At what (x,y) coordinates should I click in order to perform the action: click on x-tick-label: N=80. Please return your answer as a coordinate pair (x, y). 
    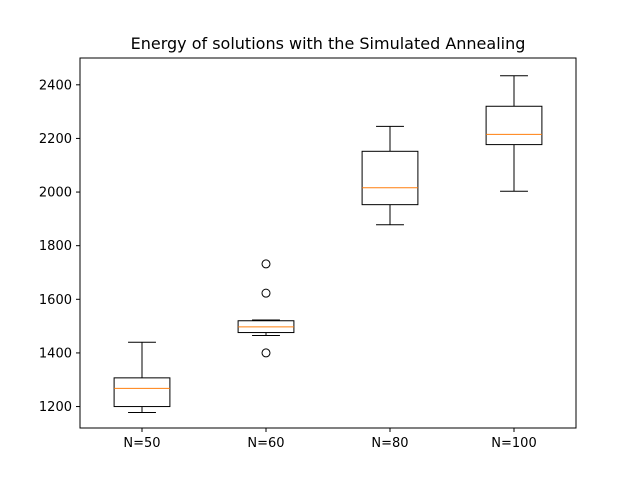
    Looking at the image, I should click on (389, 443).